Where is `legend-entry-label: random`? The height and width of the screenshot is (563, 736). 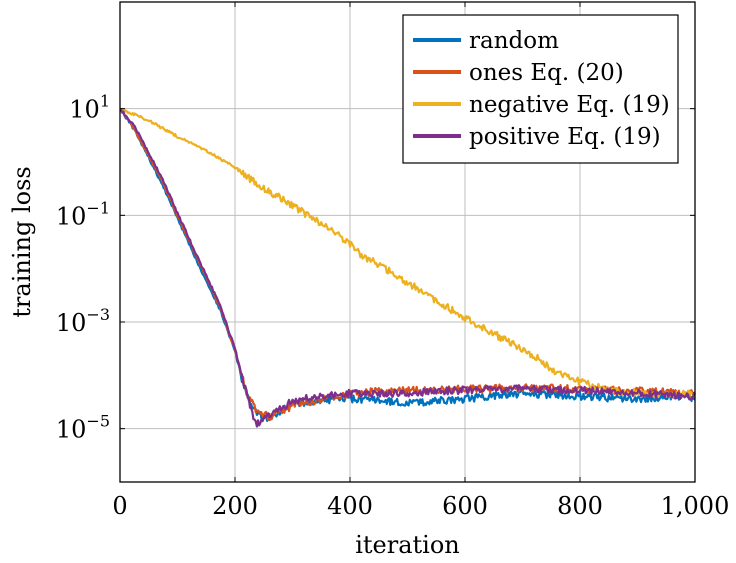 legend-entry-label: random is located at coordinates (514, 41).